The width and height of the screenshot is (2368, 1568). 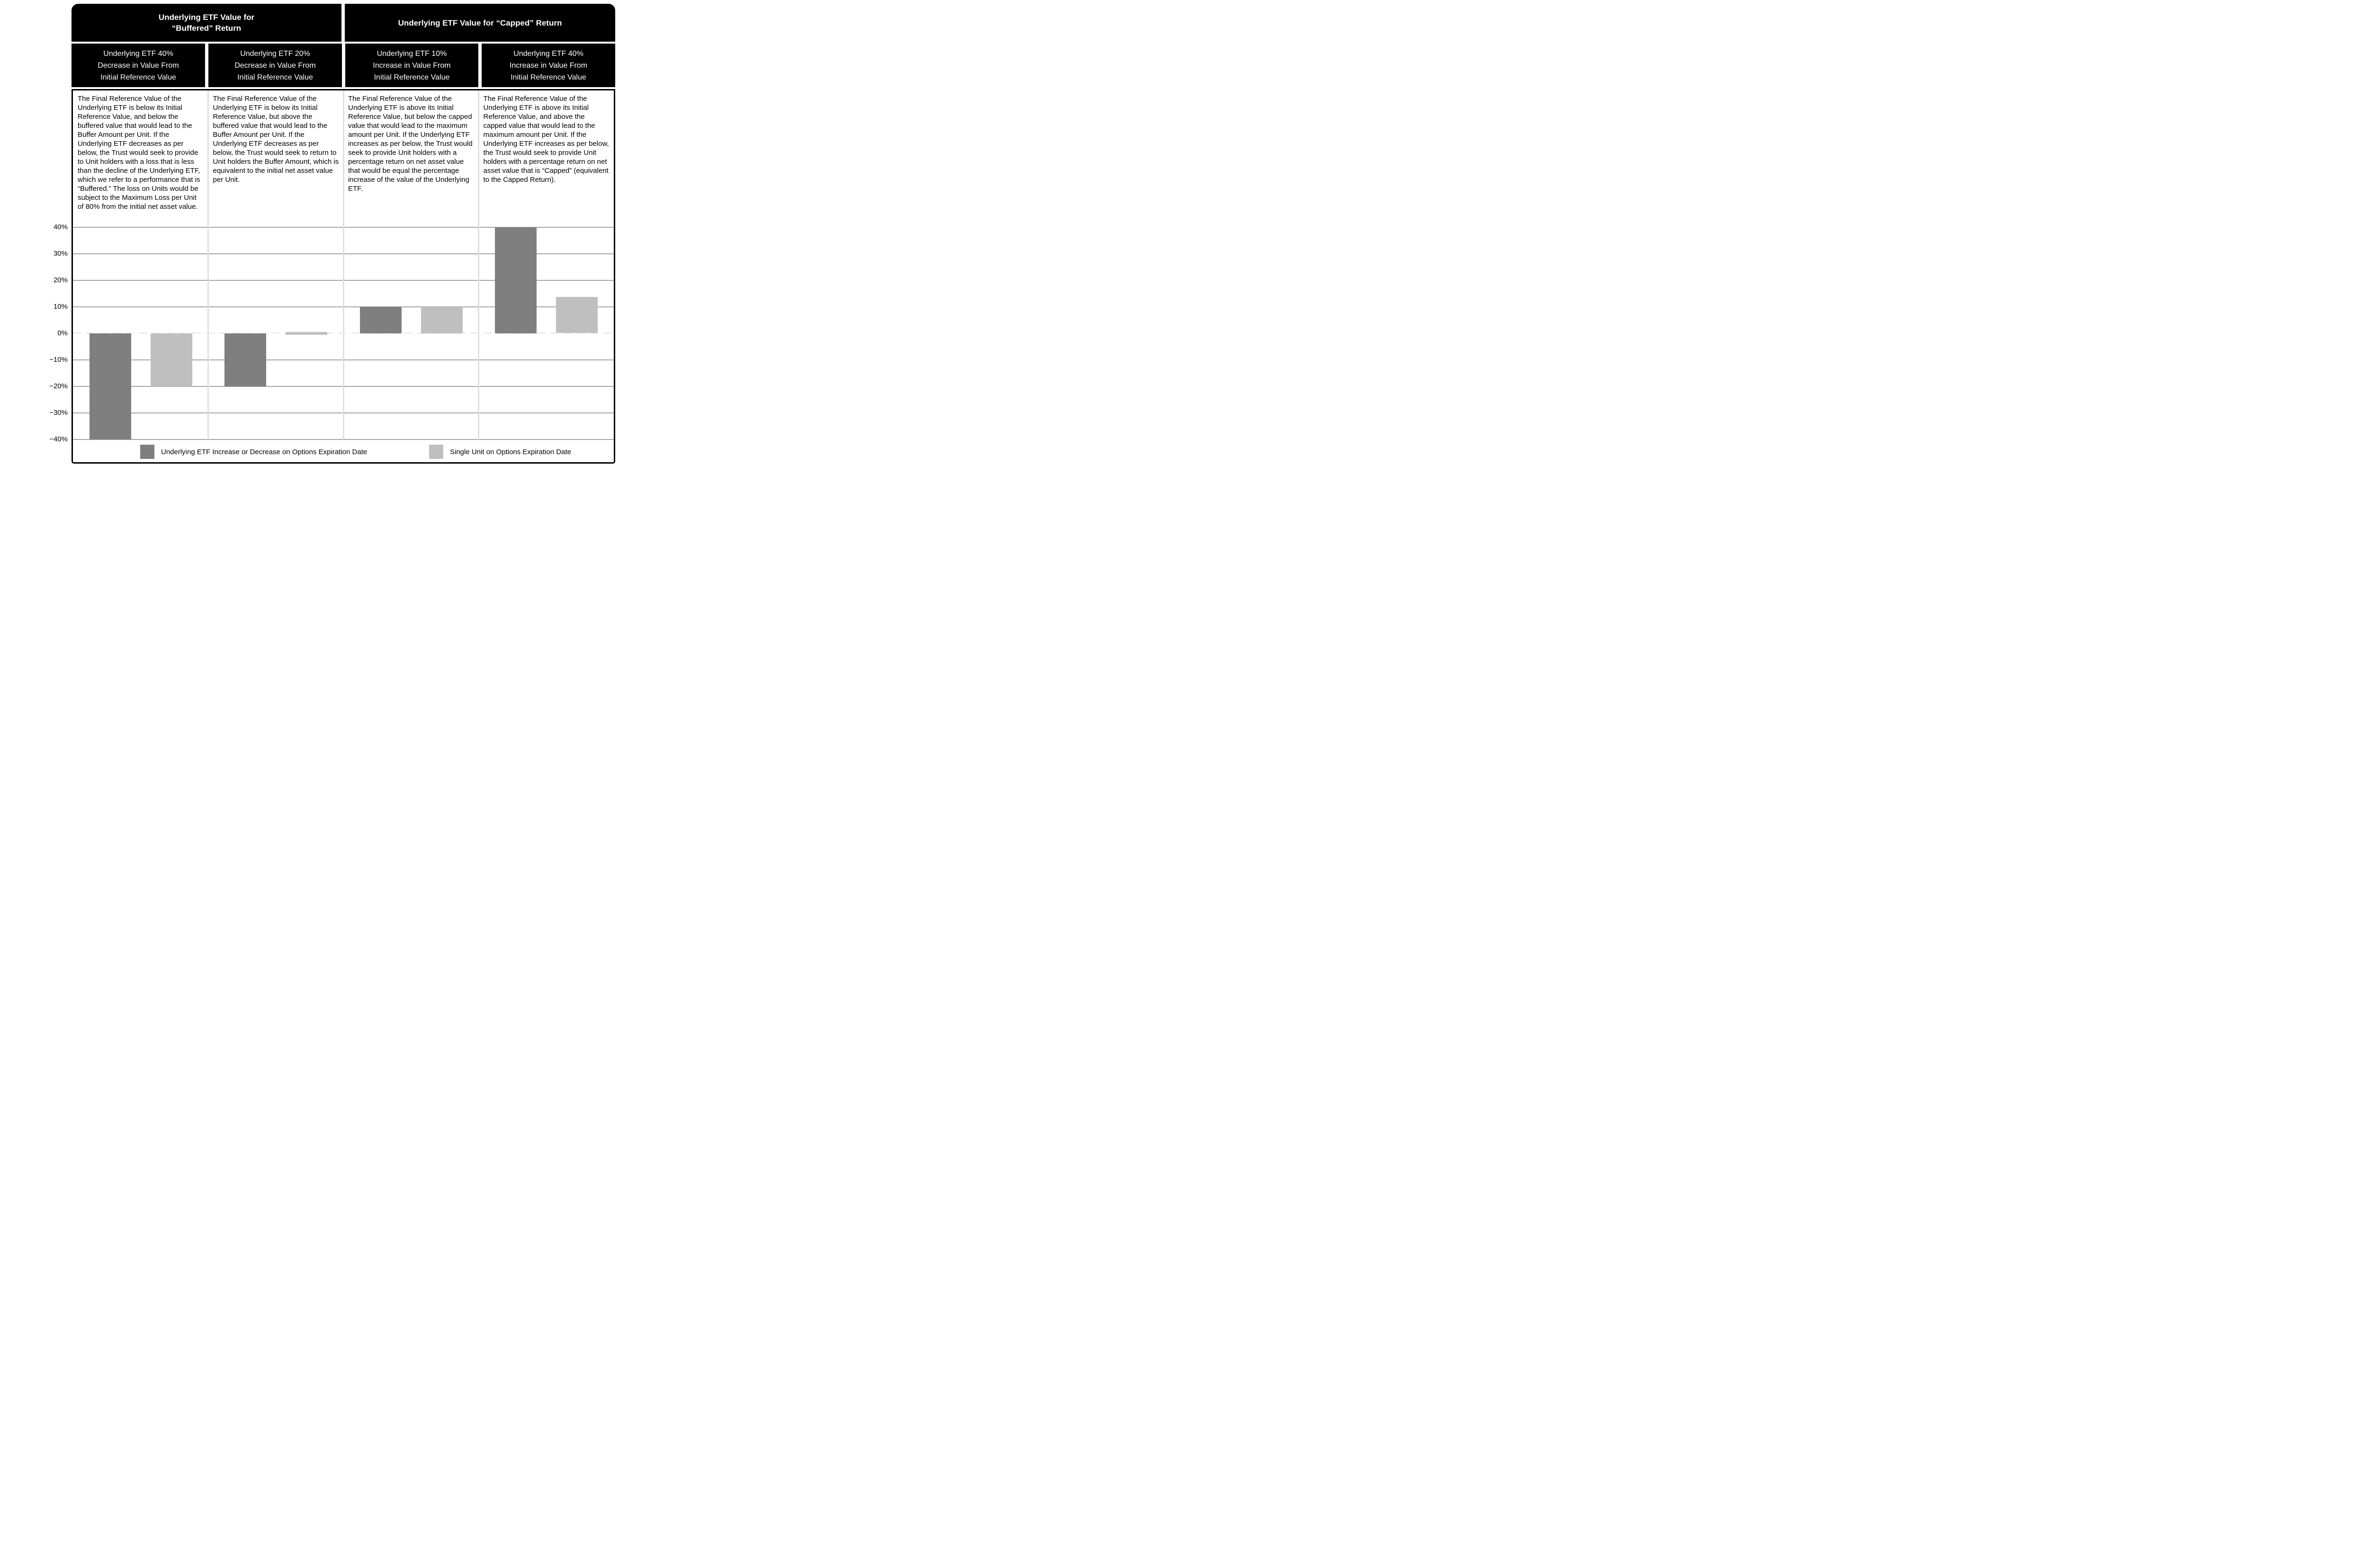 I want to click on subheader-col3-line2: Increase in Value From, so click(x=412, y=65).